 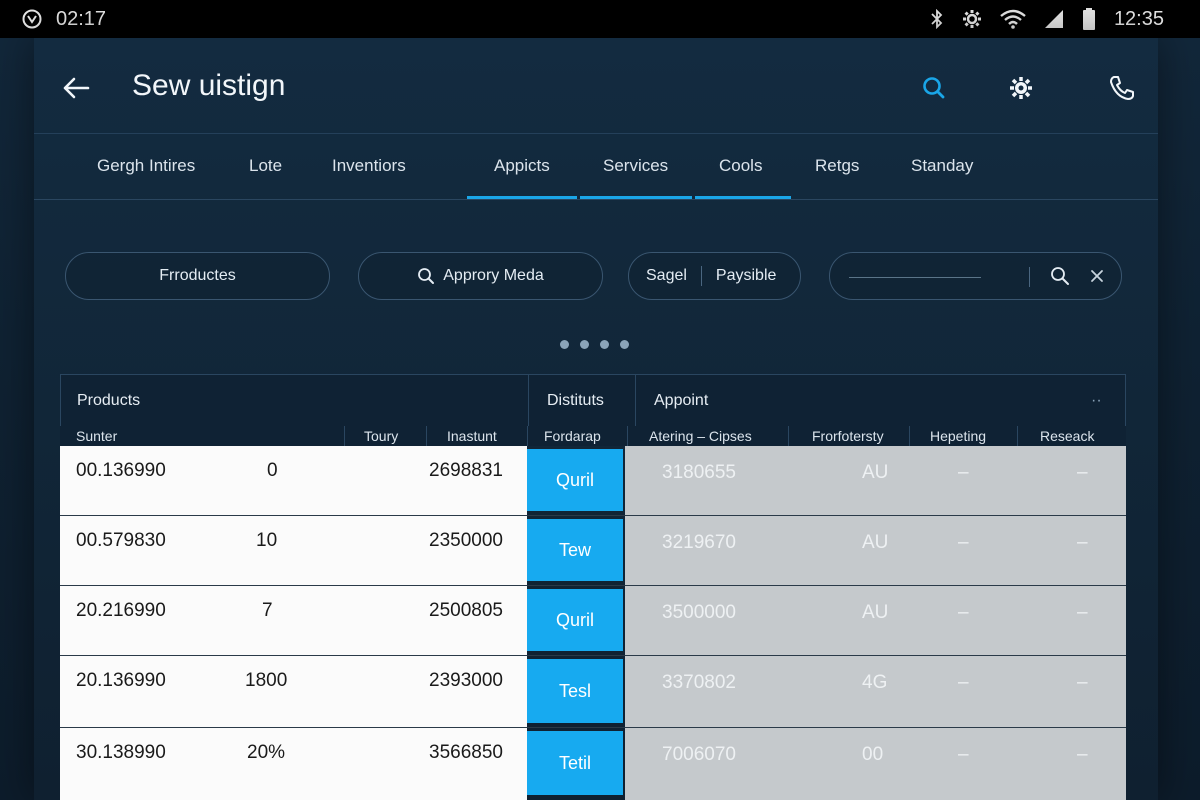 What do you see at coordinates (937, 19) in the screenshot?
I see `bluetooth-icon` at bounding box center [937, 19].